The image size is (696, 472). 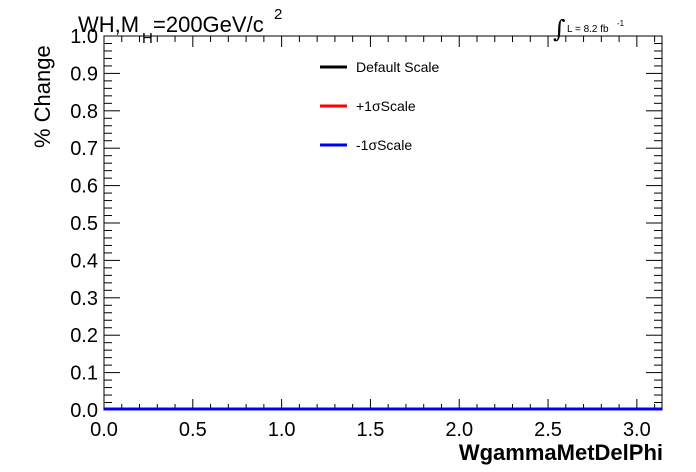 What do you see at coordinates (147, 38) in the screenshot?
I see `title-subscript: H` at bounding box center [147, 38].